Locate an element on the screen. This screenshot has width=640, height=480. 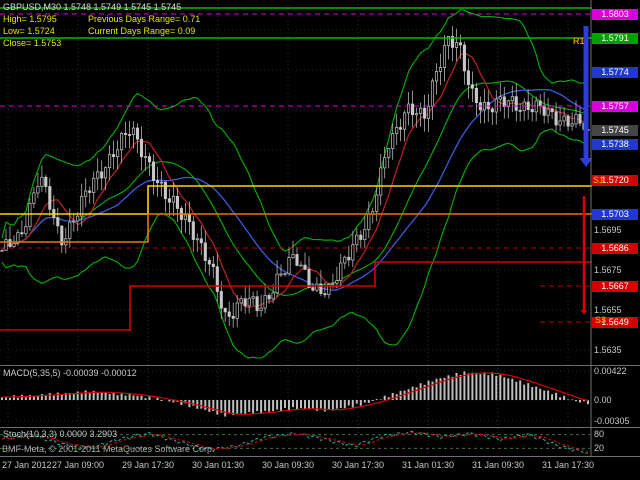
time-axis-label: 30 Jan 01:30 is located at coordinates (218, 465).